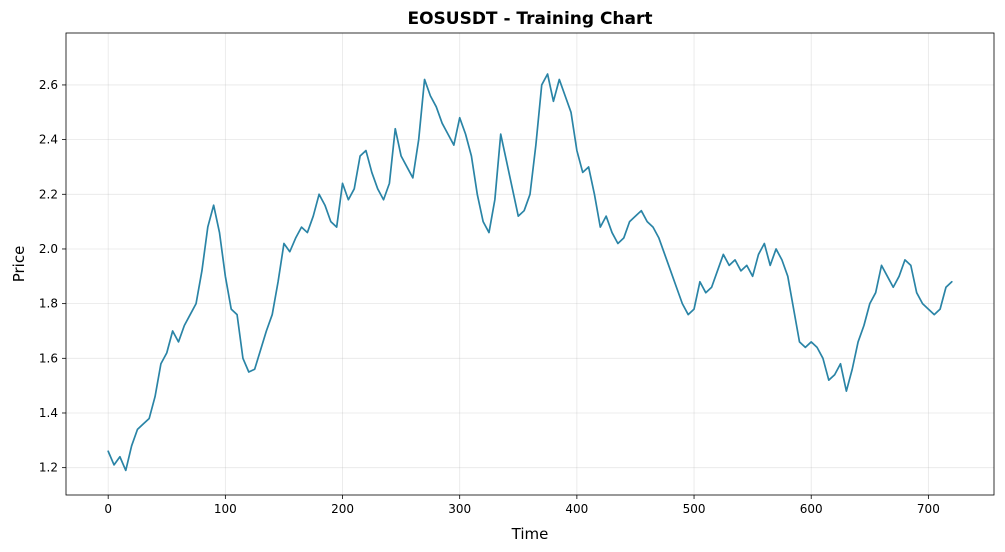  I want to click on x-tick-label: 500, so click(694, 509).